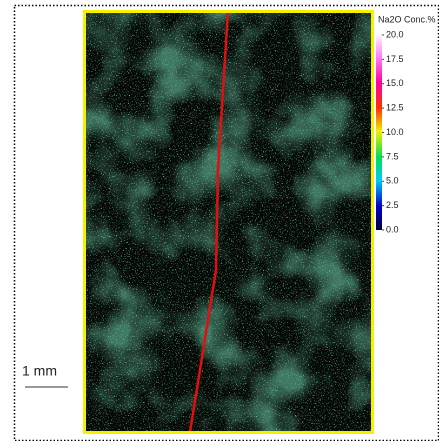  What do you see at coordinates (392, 229) in the screenshot?
I see `tick-label: 0.0` at bounding box center [392, 229].